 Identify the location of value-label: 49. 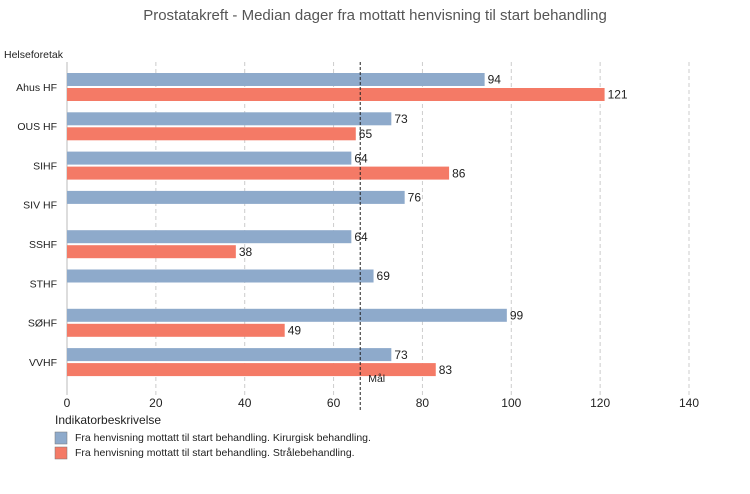
(295, 330).